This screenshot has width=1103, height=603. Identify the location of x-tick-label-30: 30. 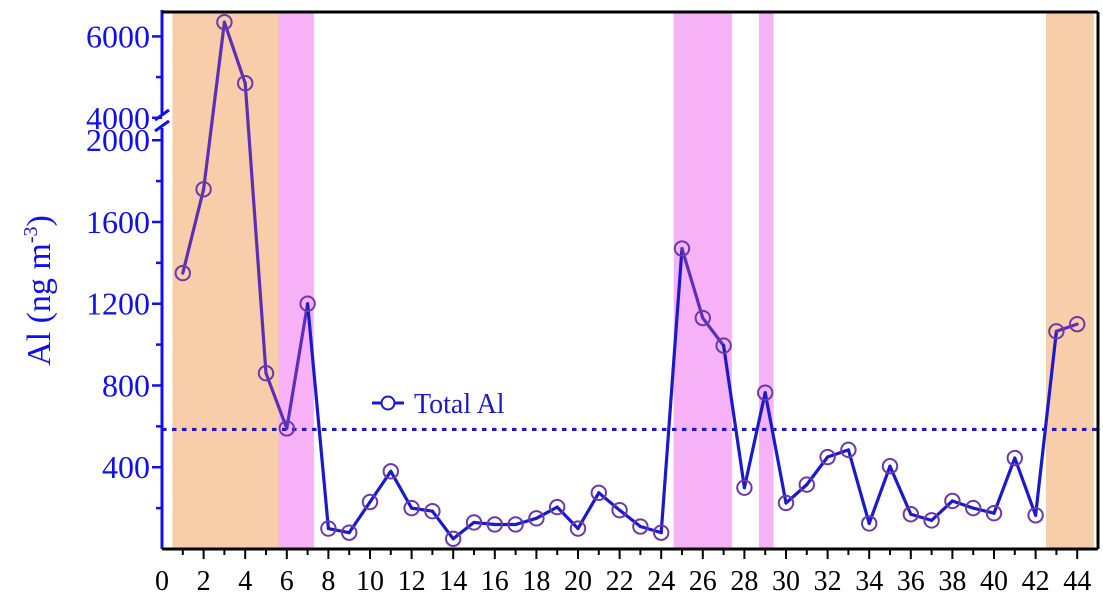
(786, 581).